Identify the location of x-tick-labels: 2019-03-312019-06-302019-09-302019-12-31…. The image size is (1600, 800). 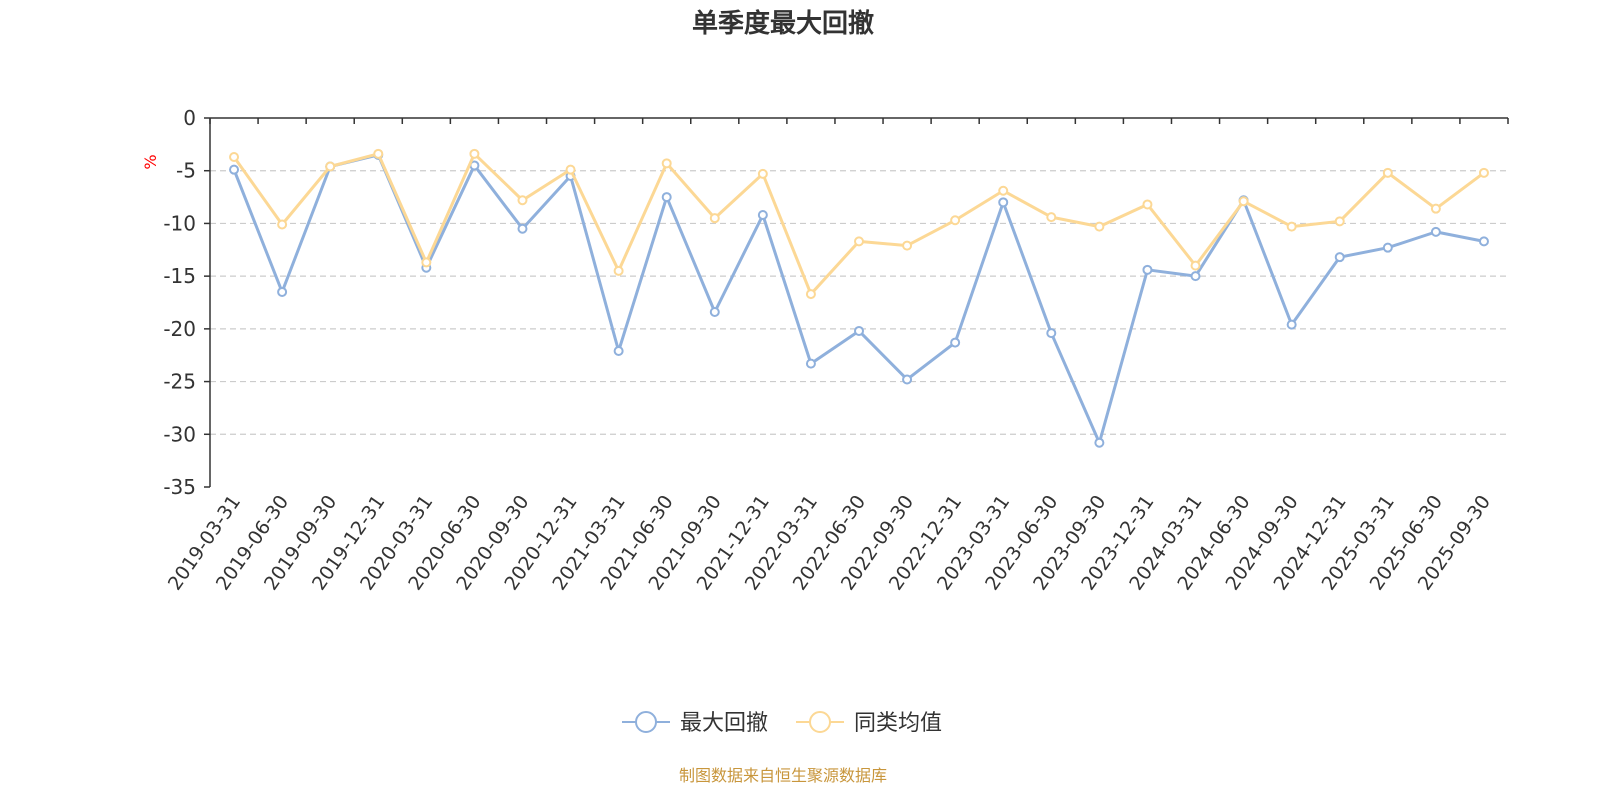
(829, 542).